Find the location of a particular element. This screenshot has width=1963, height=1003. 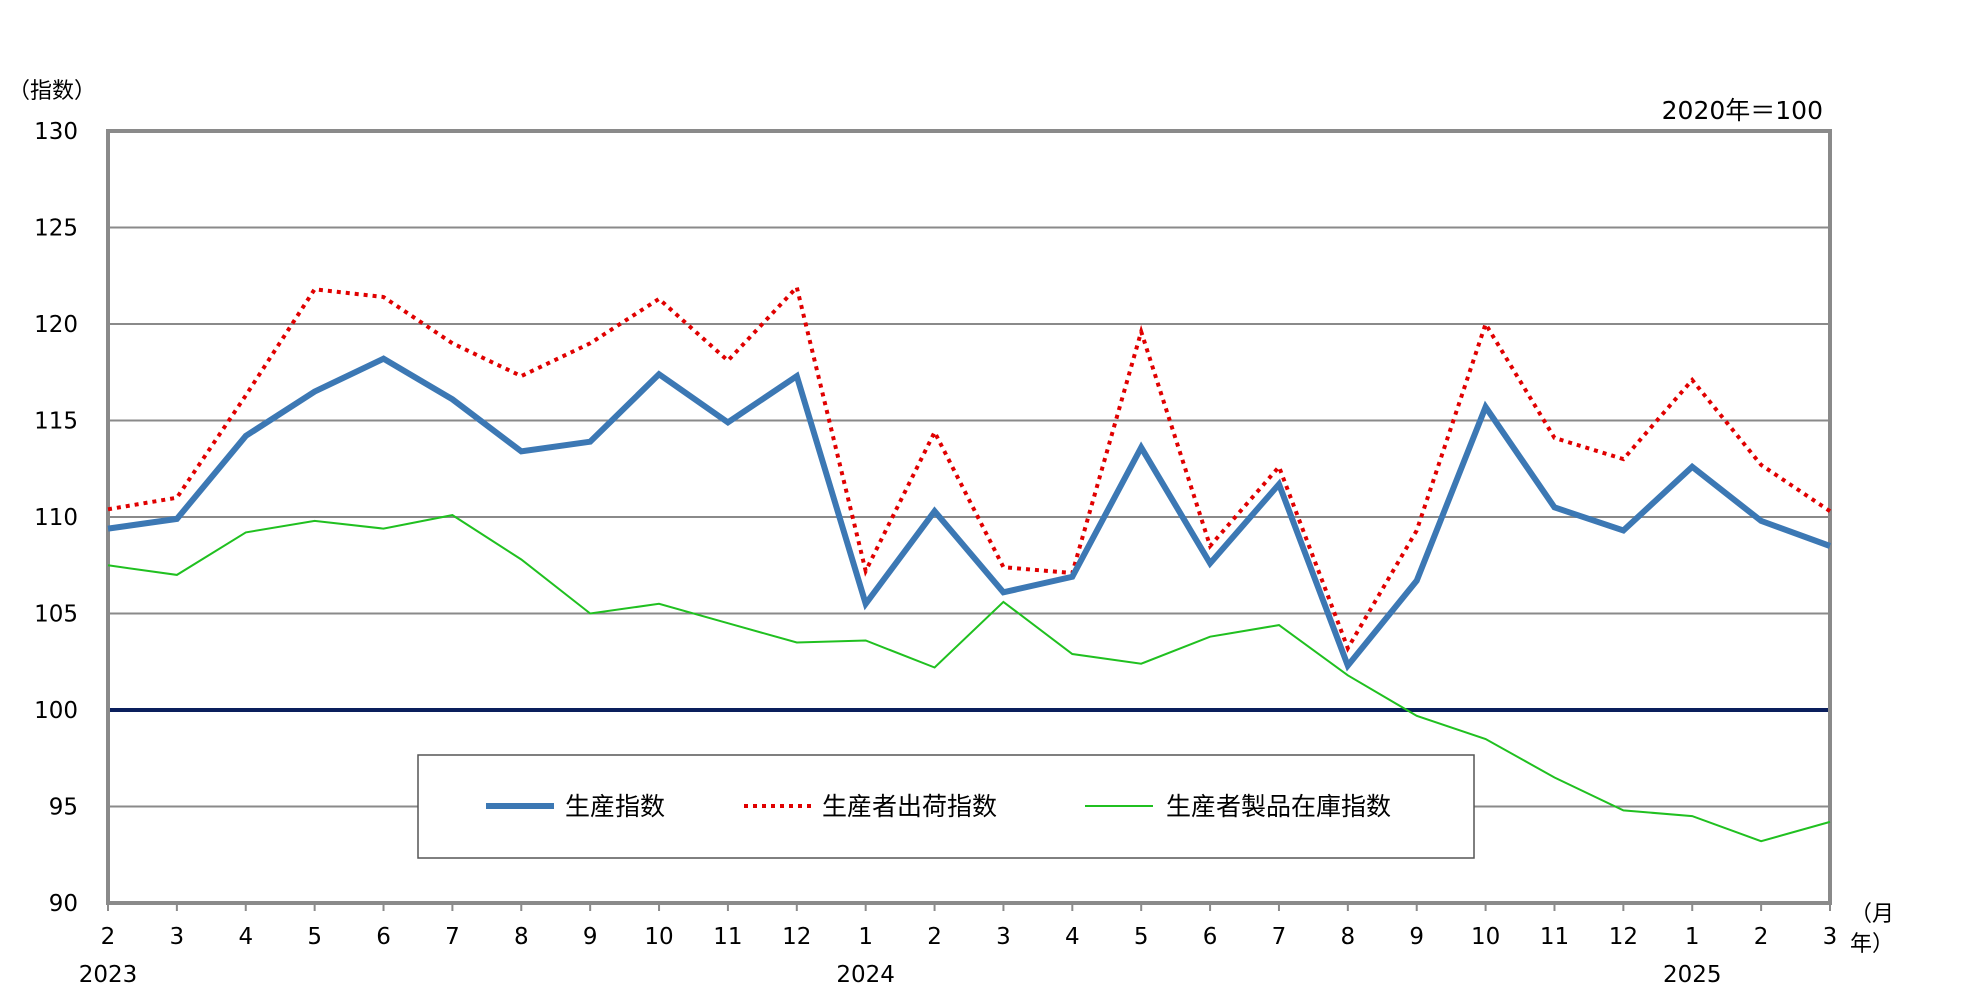

legend: 生産指数 生産者出荷指数 生産者製品在庫指数 is located at coordinates (946, 806).